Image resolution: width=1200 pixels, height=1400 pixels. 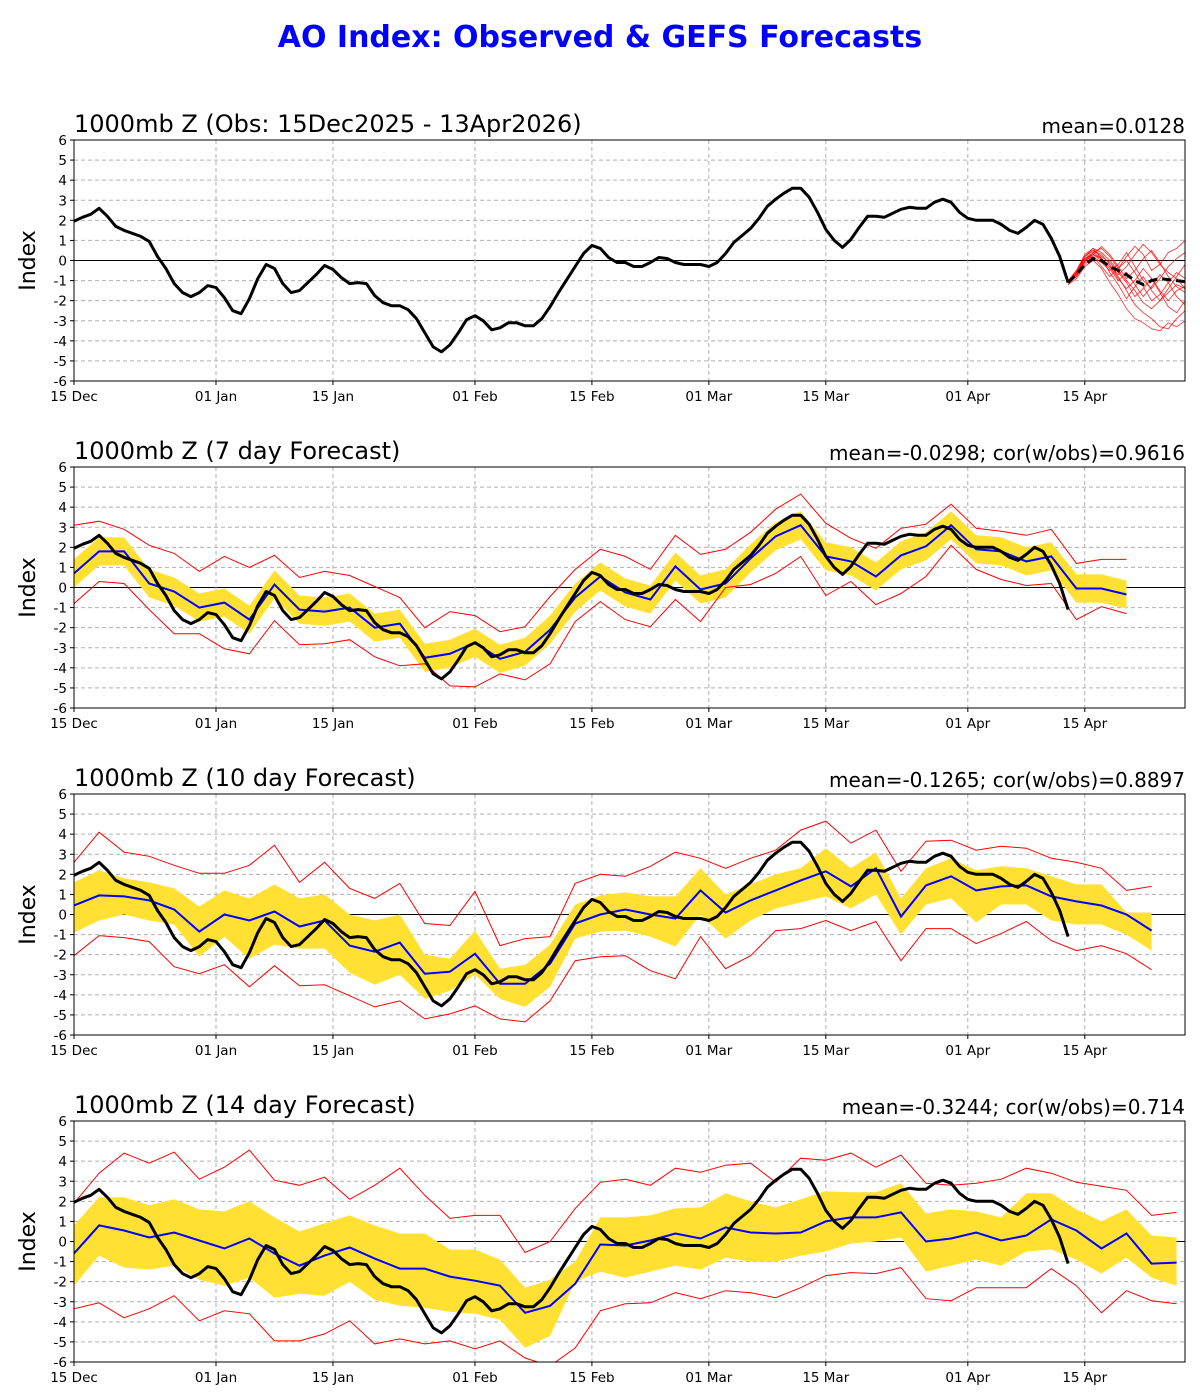 I want to click on panel-title: 1000mb Z (10 day Forecast), so click(x=245, y=778).